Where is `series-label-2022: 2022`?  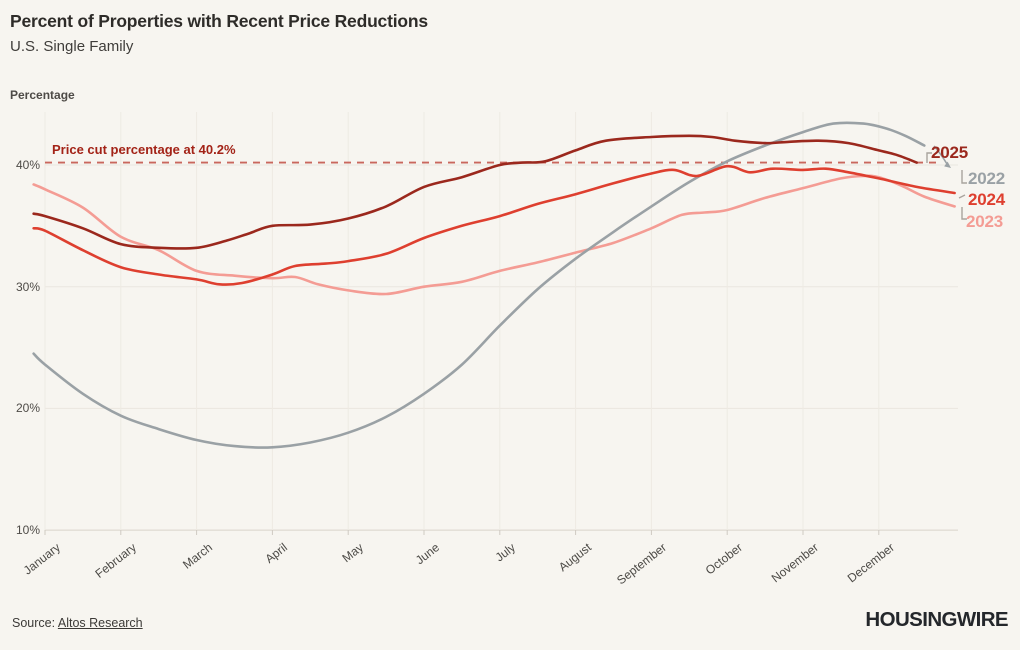
series-label-2022: 2022 is located at coordinates (987, 178).